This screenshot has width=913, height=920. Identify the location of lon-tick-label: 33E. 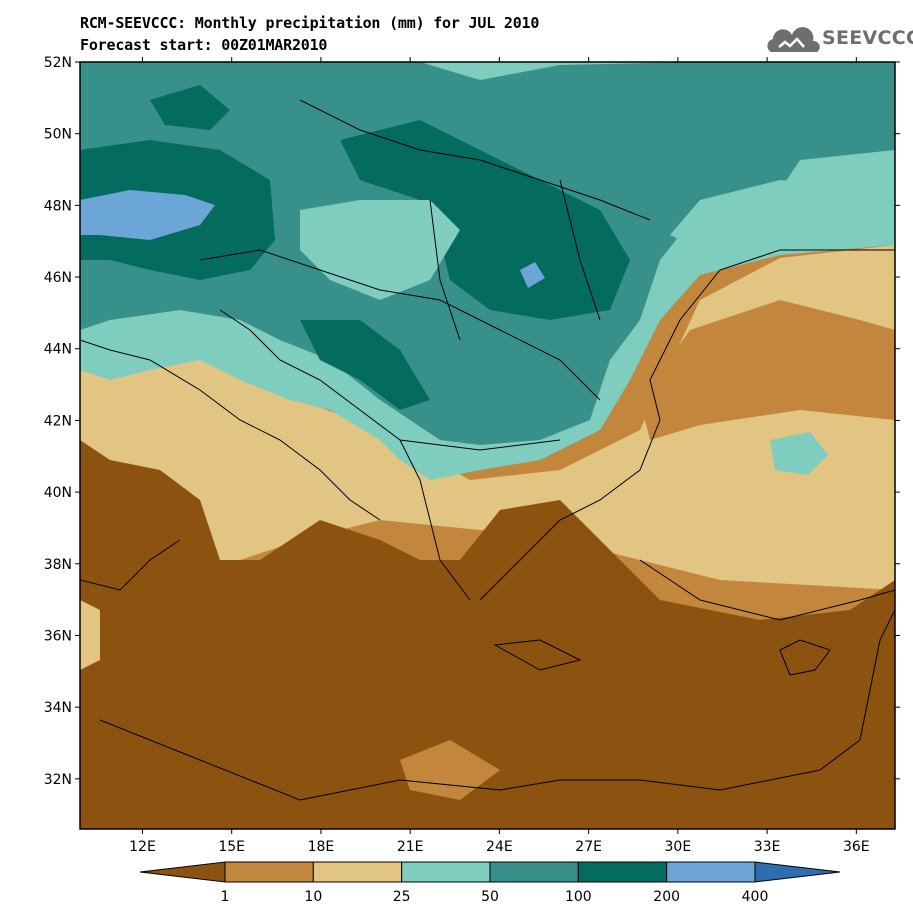
(767, 847).